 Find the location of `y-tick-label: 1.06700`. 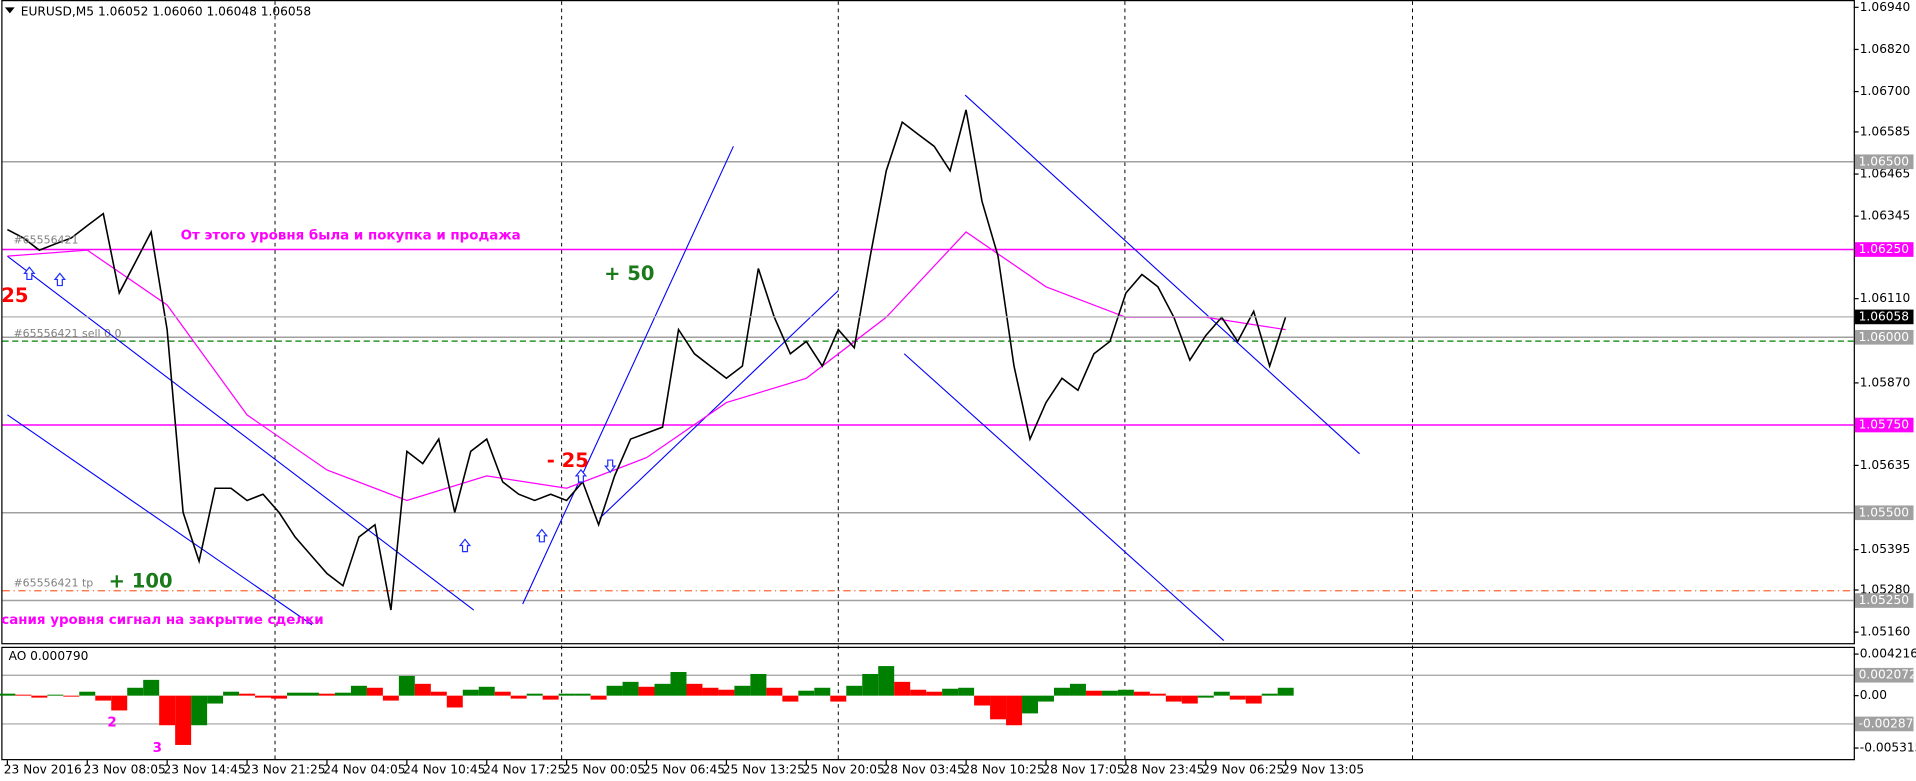

y-tick-label: 1.06700 is located at coordinates (1885, 91).